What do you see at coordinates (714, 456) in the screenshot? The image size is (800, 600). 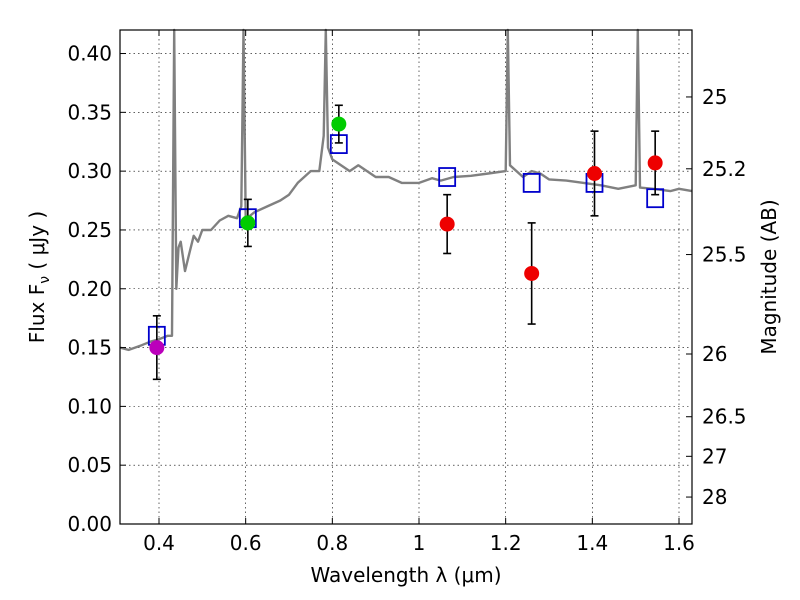 I see `y2-tick-label: 27` at bounding box center [714, 456].